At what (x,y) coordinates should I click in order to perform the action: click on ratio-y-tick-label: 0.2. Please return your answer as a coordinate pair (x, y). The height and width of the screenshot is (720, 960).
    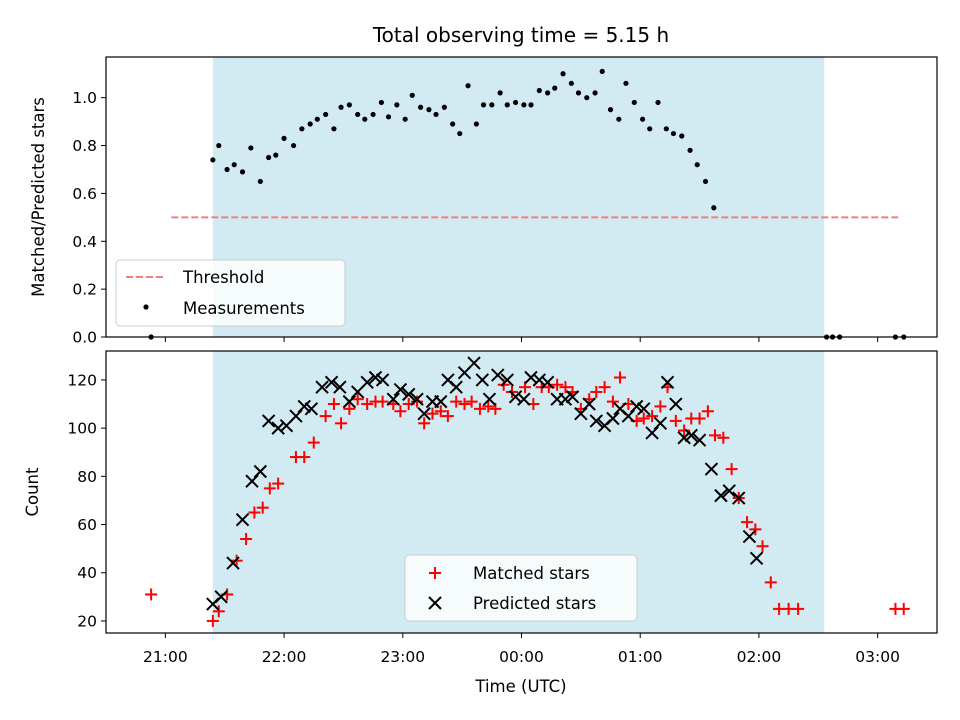
    Looking at the image, I should click on (84, 290).